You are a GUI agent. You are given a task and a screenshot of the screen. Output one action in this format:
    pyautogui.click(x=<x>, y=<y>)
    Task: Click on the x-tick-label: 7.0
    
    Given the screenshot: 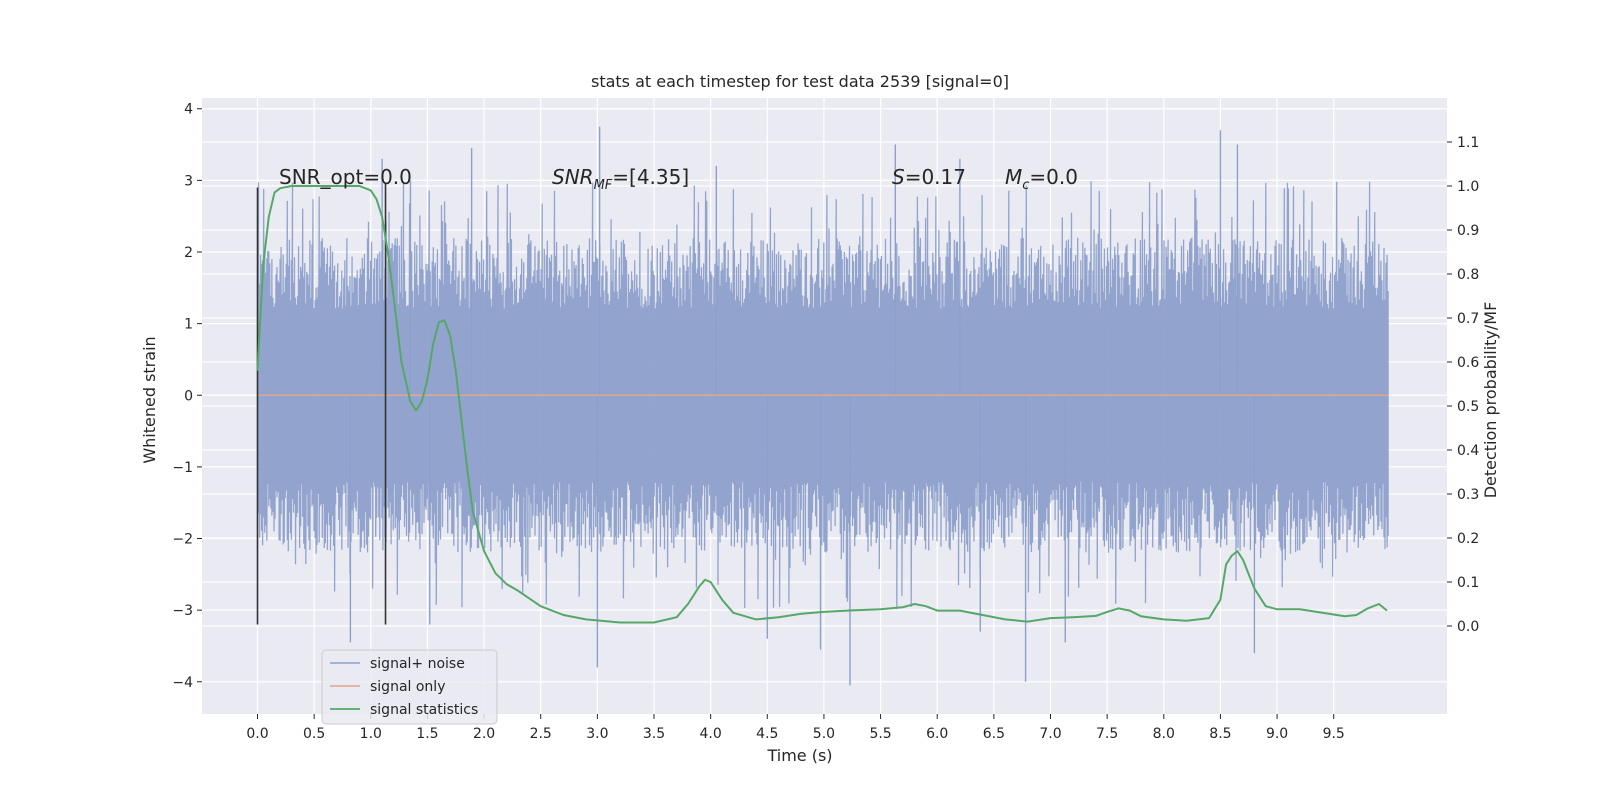 What is the action you would take?
    pyautogui.click(x=1050, y=734)
    